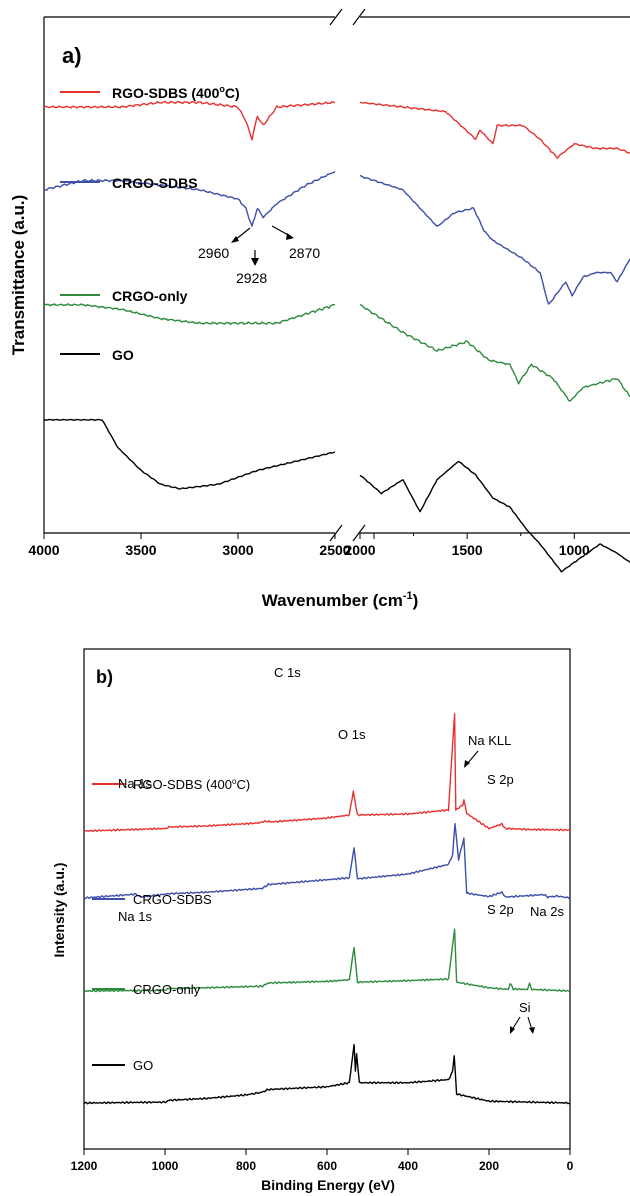 This screenshot has width=630, height=1196. I want to click on ftir-x-tick-label: 1500, so click(467, 550).